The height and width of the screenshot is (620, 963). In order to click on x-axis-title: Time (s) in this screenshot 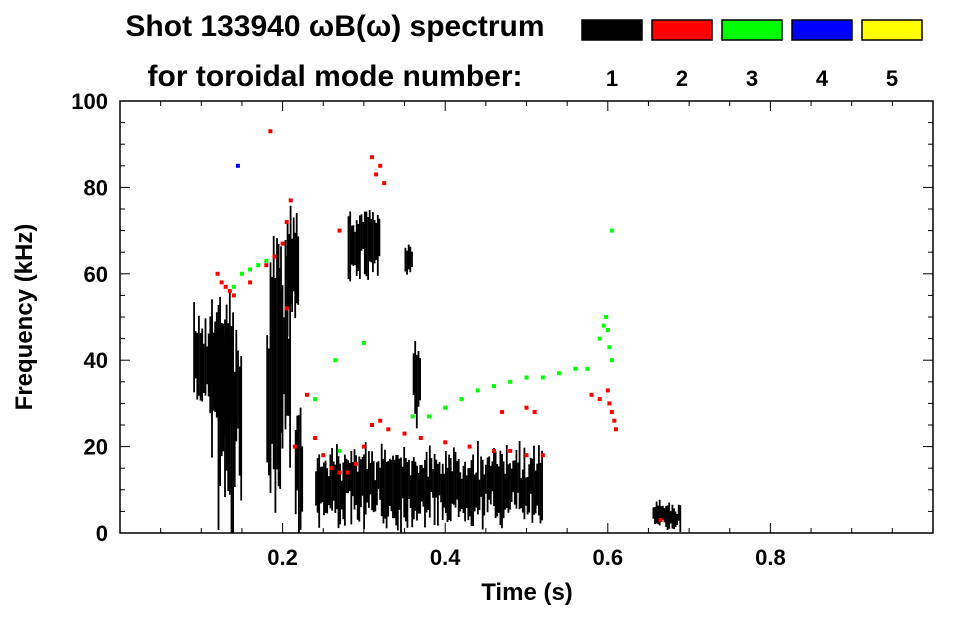, I will do `click(527, 592)`.